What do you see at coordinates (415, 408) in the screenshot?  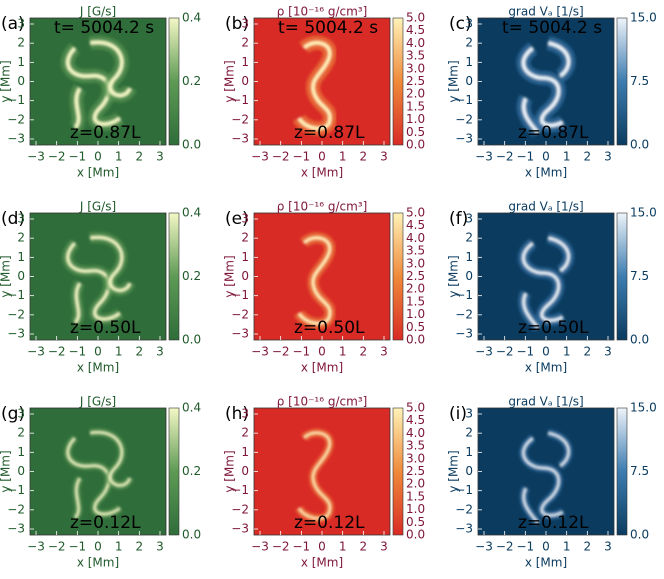 I see `colorbar-tick-label: 5.0` at bounding box center [415, 408].